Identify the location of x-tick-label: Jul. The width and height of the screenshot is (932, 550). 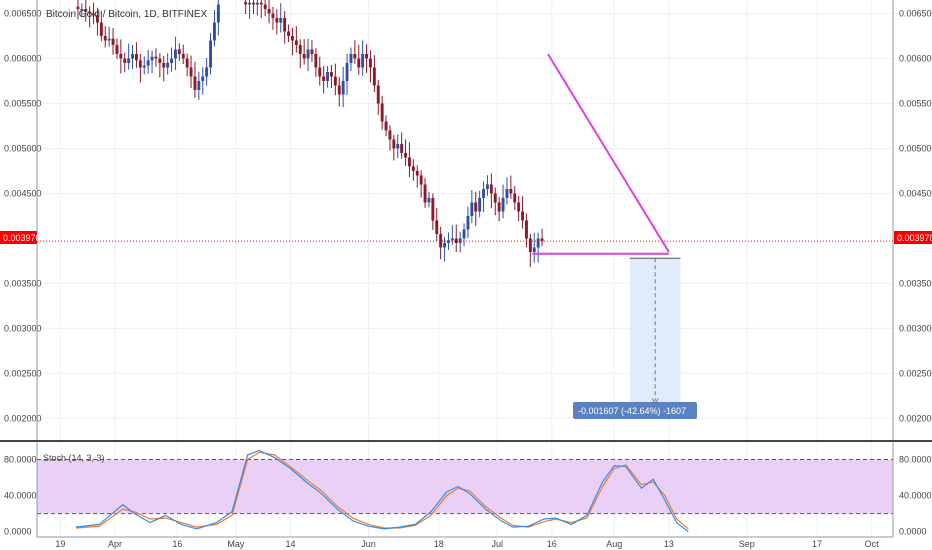
(497, 544).